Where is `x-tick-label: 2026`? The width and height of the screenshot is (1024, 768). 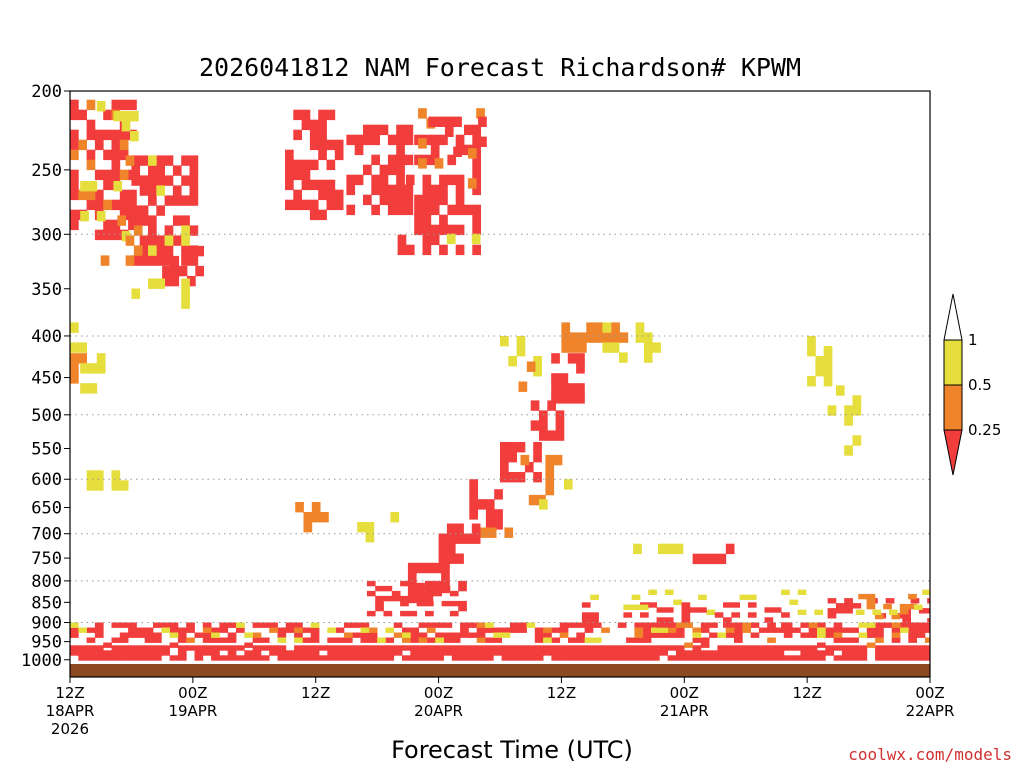 x-tick-label: 2026 is located at coordinates (70, 729).